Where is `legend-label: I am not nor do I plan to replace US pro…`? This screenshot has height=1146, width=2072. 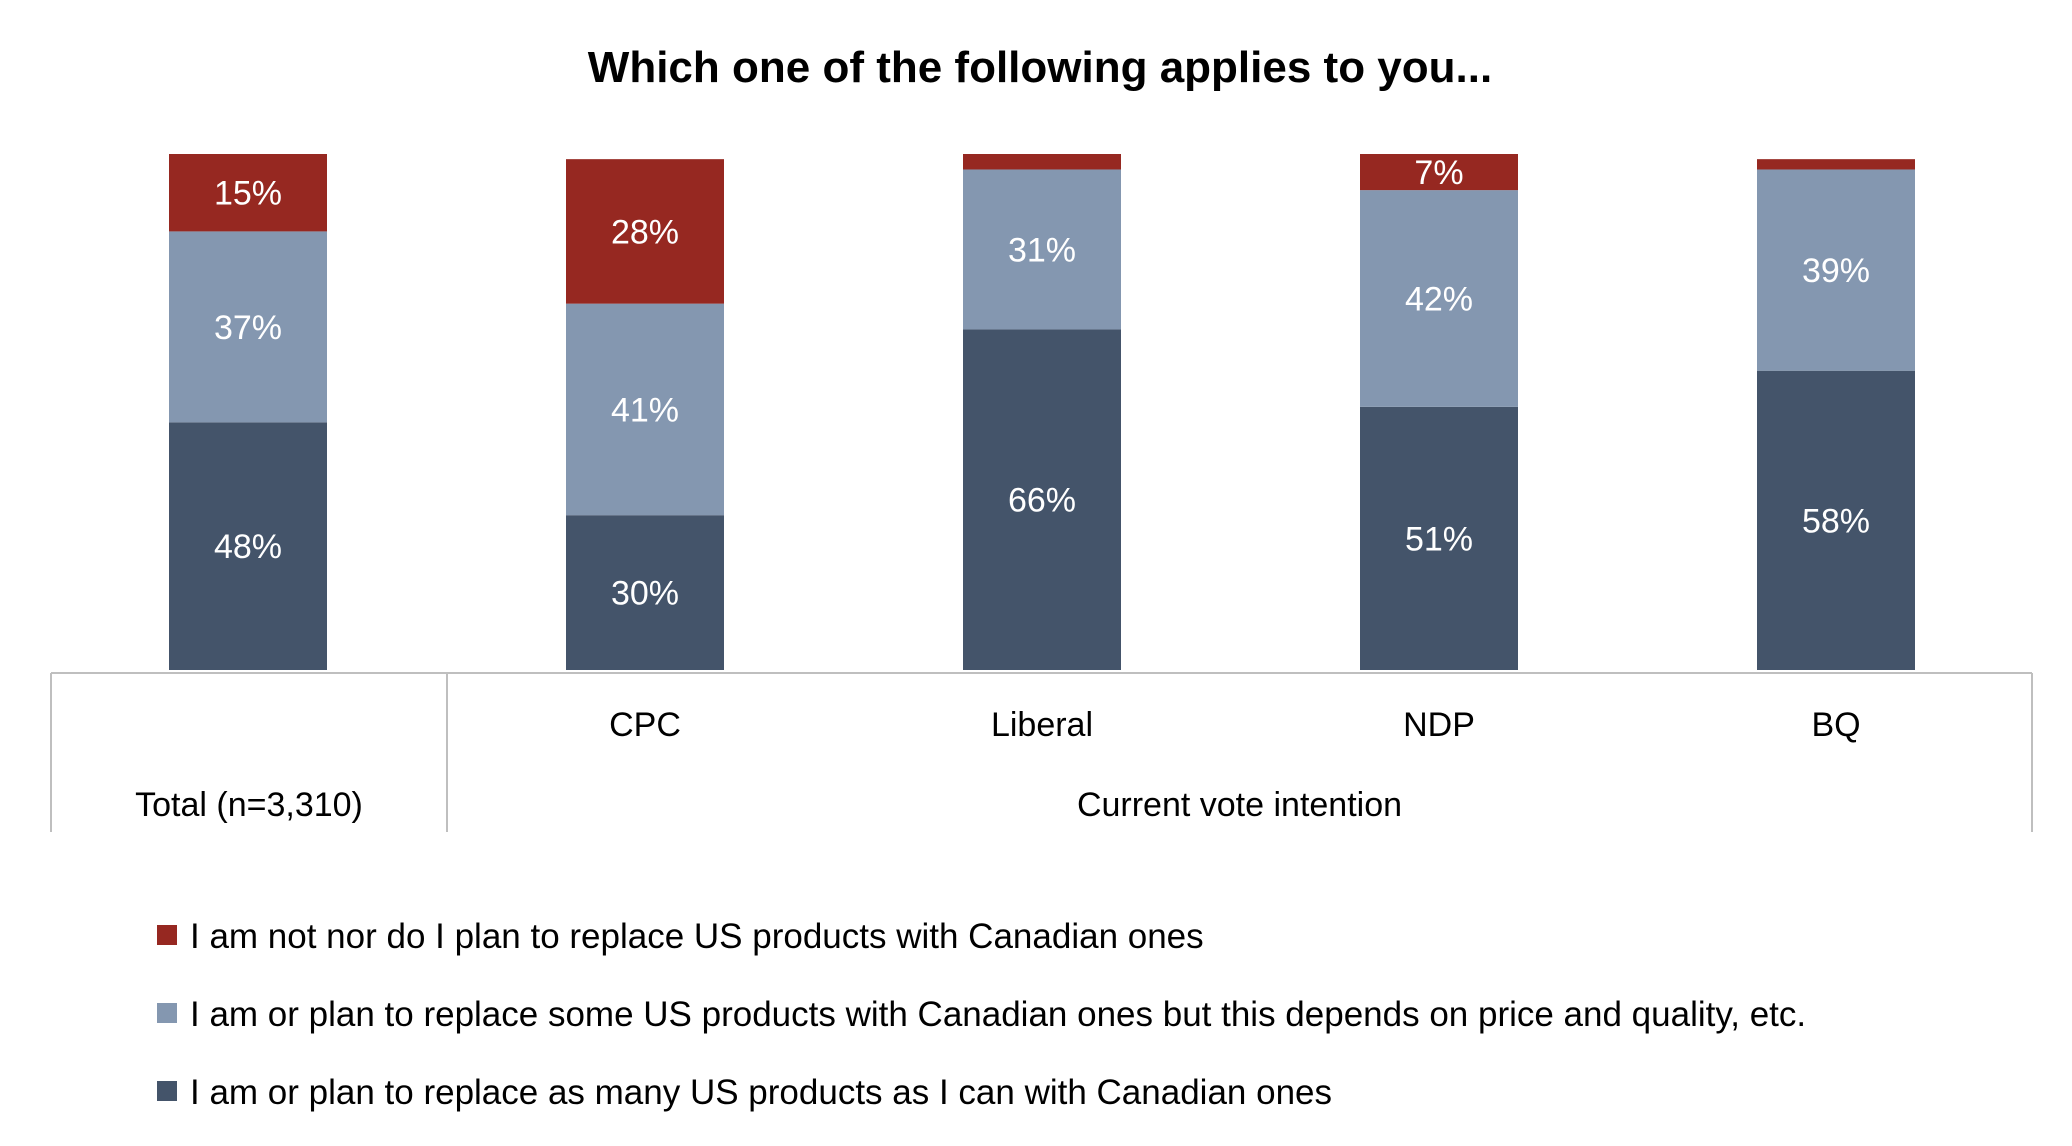 legend-label: I am not nor do I plan to replace US pro… is located at coordinates (697, 936).